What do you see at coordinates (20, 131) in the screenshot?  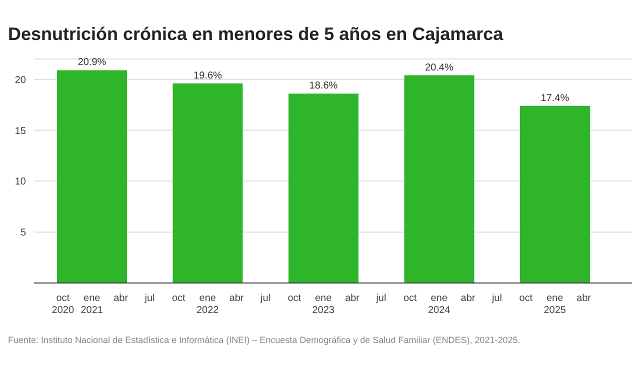 I see `y-tick-label: 15` at bounding box center [20, 131].